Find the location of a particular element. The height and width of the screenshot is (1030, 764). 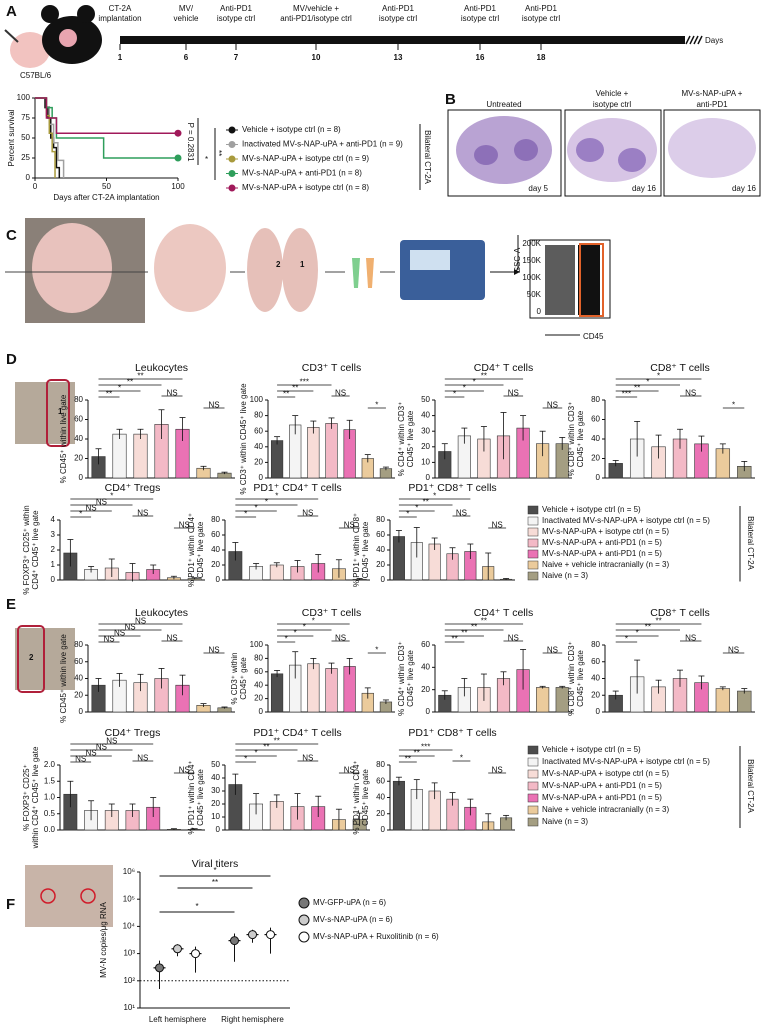

legend-label: Naive (n = 3) is located at coordinates (565, 575).